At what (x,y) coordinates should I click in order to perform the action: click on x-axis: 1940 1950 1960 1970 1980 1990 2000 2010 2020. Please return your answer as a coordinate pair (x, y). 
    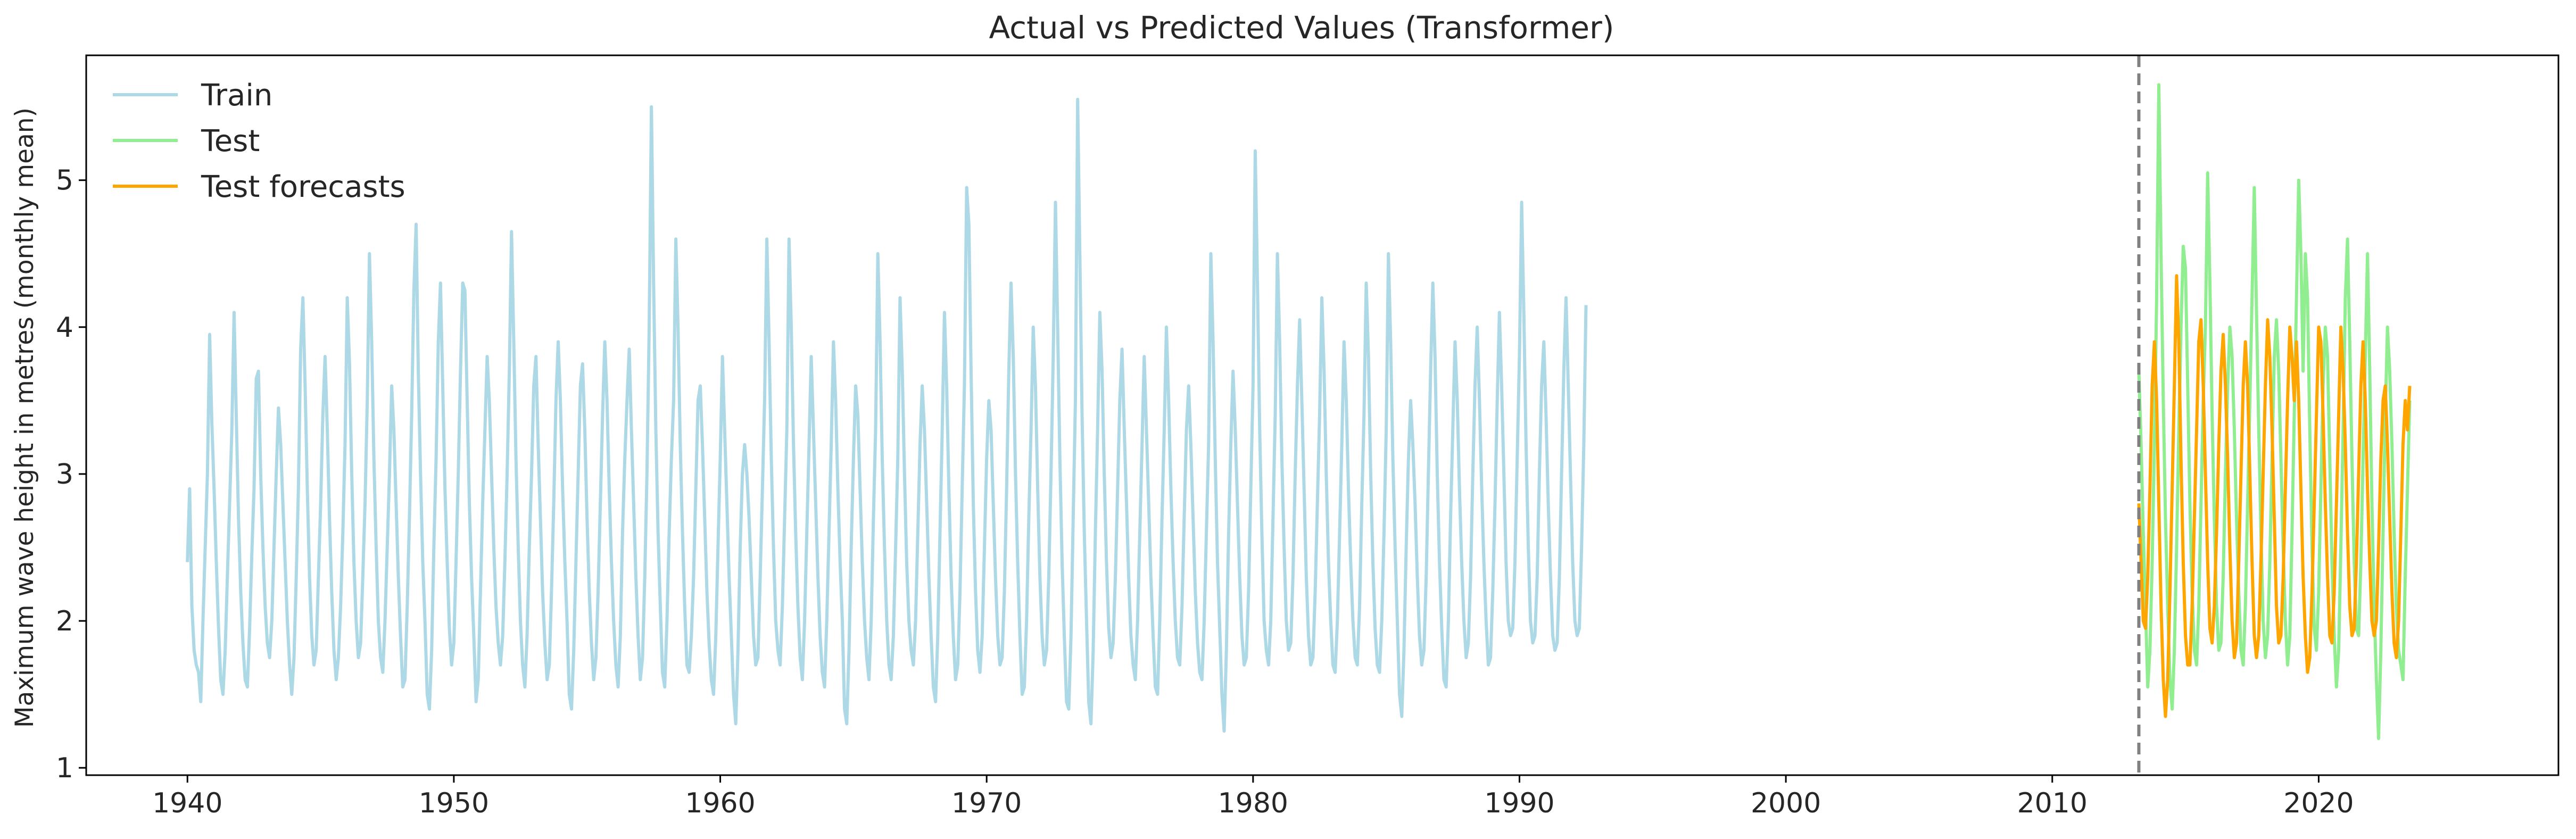
    Looking at the image, I should click on (1253, 797).